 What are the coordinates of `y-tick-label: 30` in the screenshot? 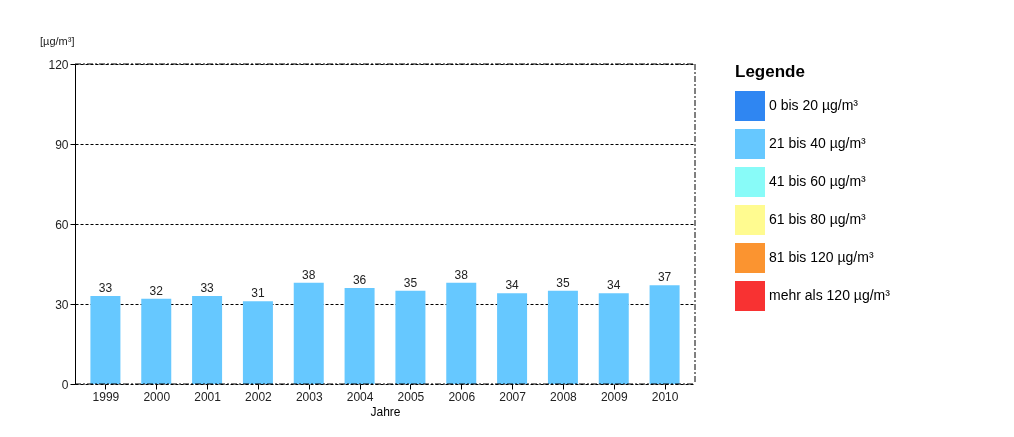 It's located at (62, 304).